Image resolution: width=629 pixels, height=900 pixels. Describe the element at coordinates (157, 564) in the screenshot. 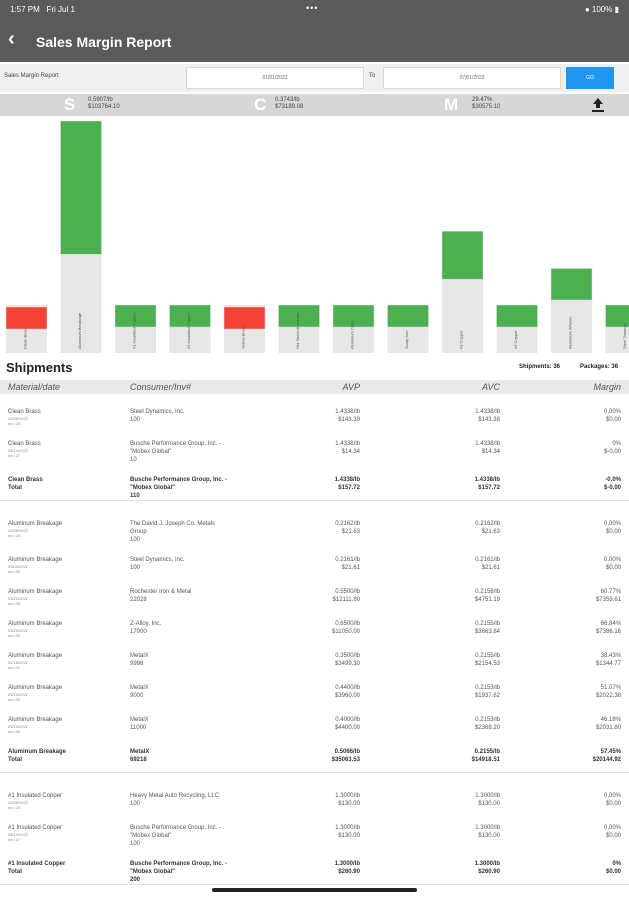

I see `consumer-cell: Steel Dynamics, Inc. 100` at that location.